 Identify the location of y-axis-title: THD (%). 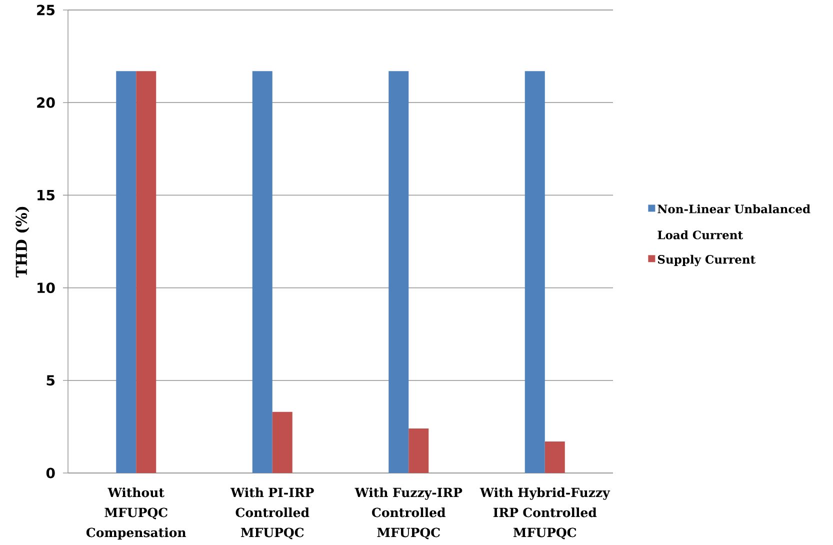
(22, 242).